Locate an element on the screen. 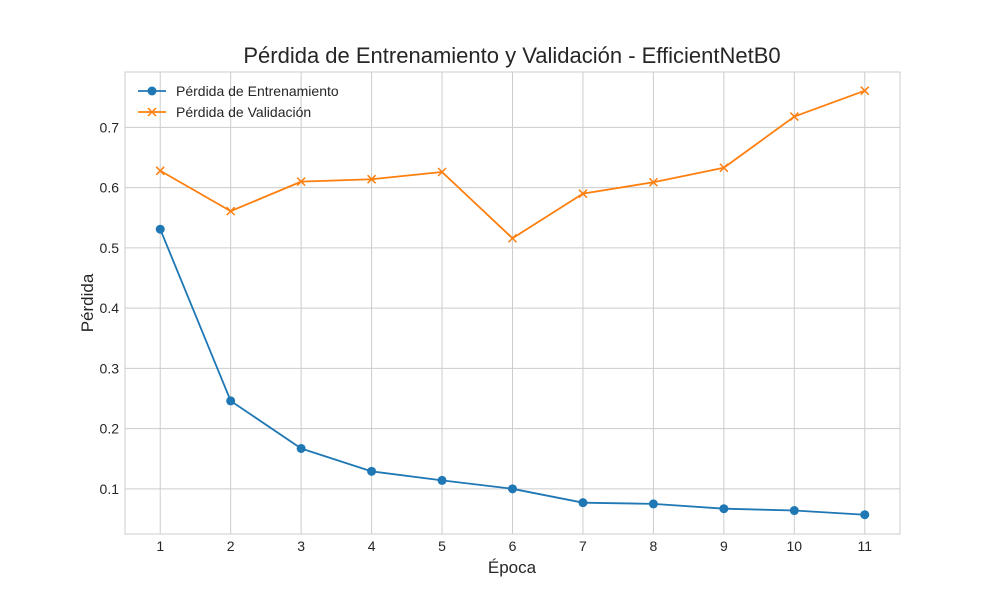  x-tick-label: 11 is located at coordinates (864, 546).